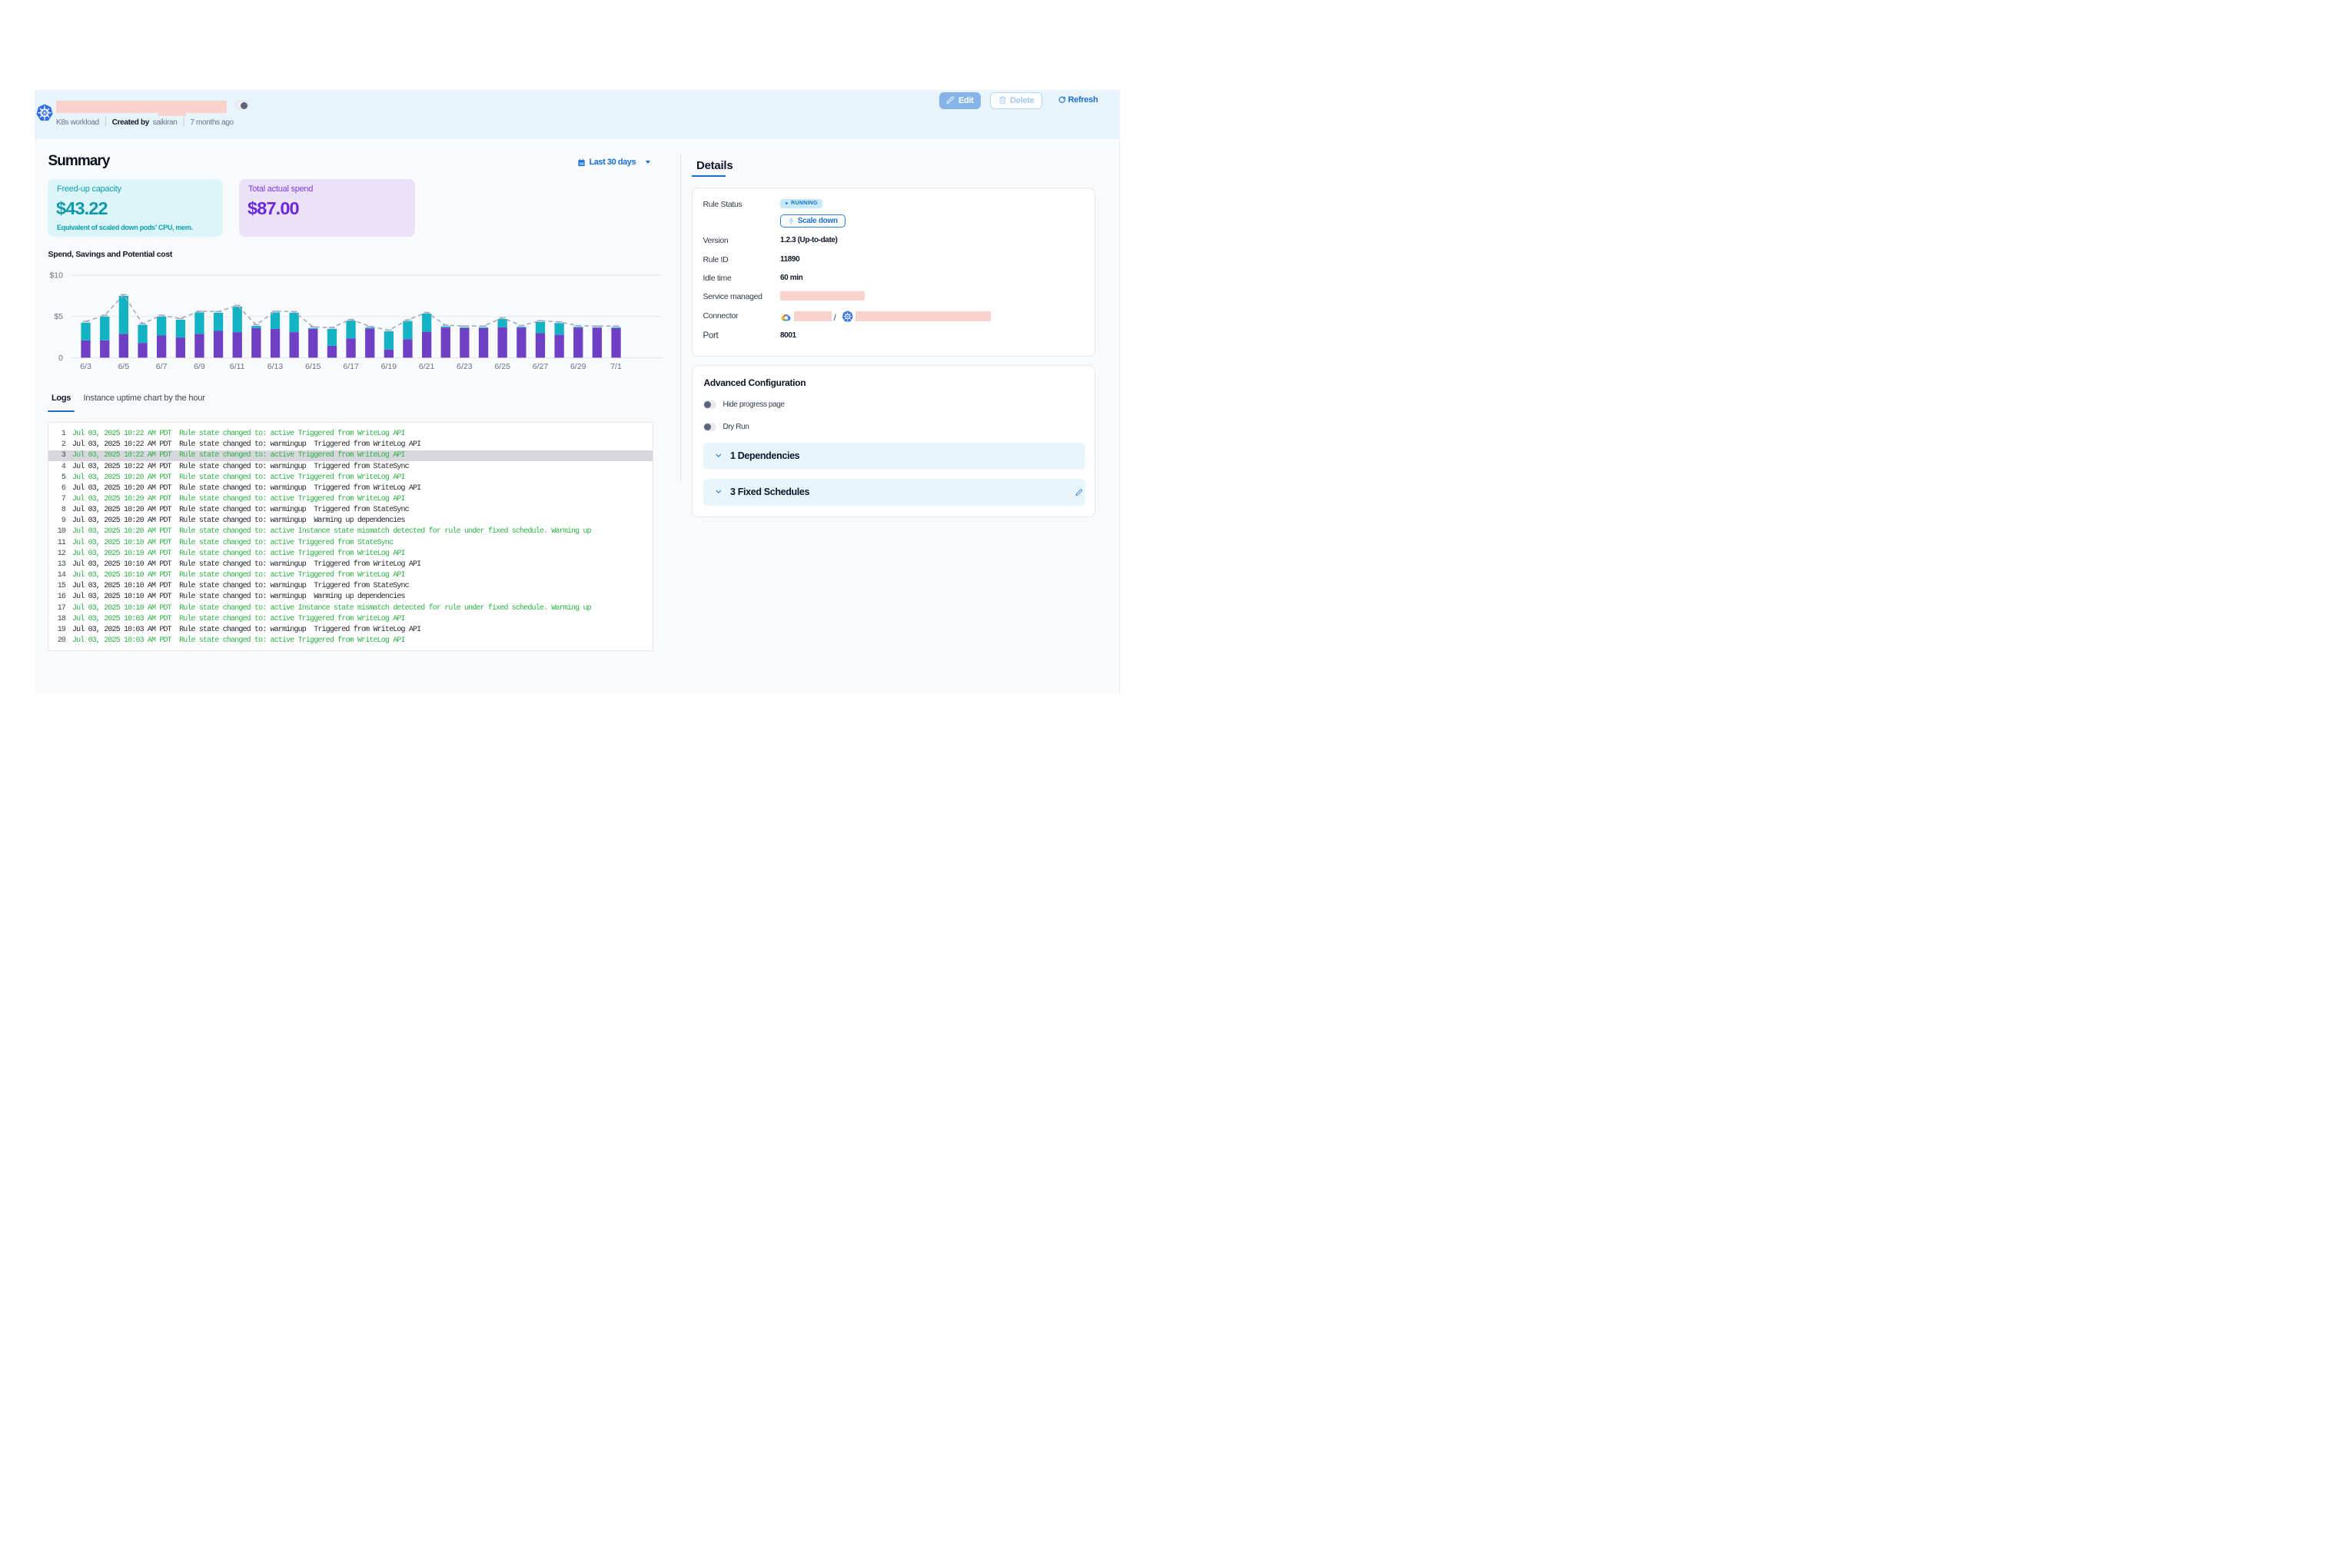 This screenshot has width=2352, height=1568. Describe the element at coordinates (200, 366) in the screenshot. I see `svg-text: 6/9` at that location.